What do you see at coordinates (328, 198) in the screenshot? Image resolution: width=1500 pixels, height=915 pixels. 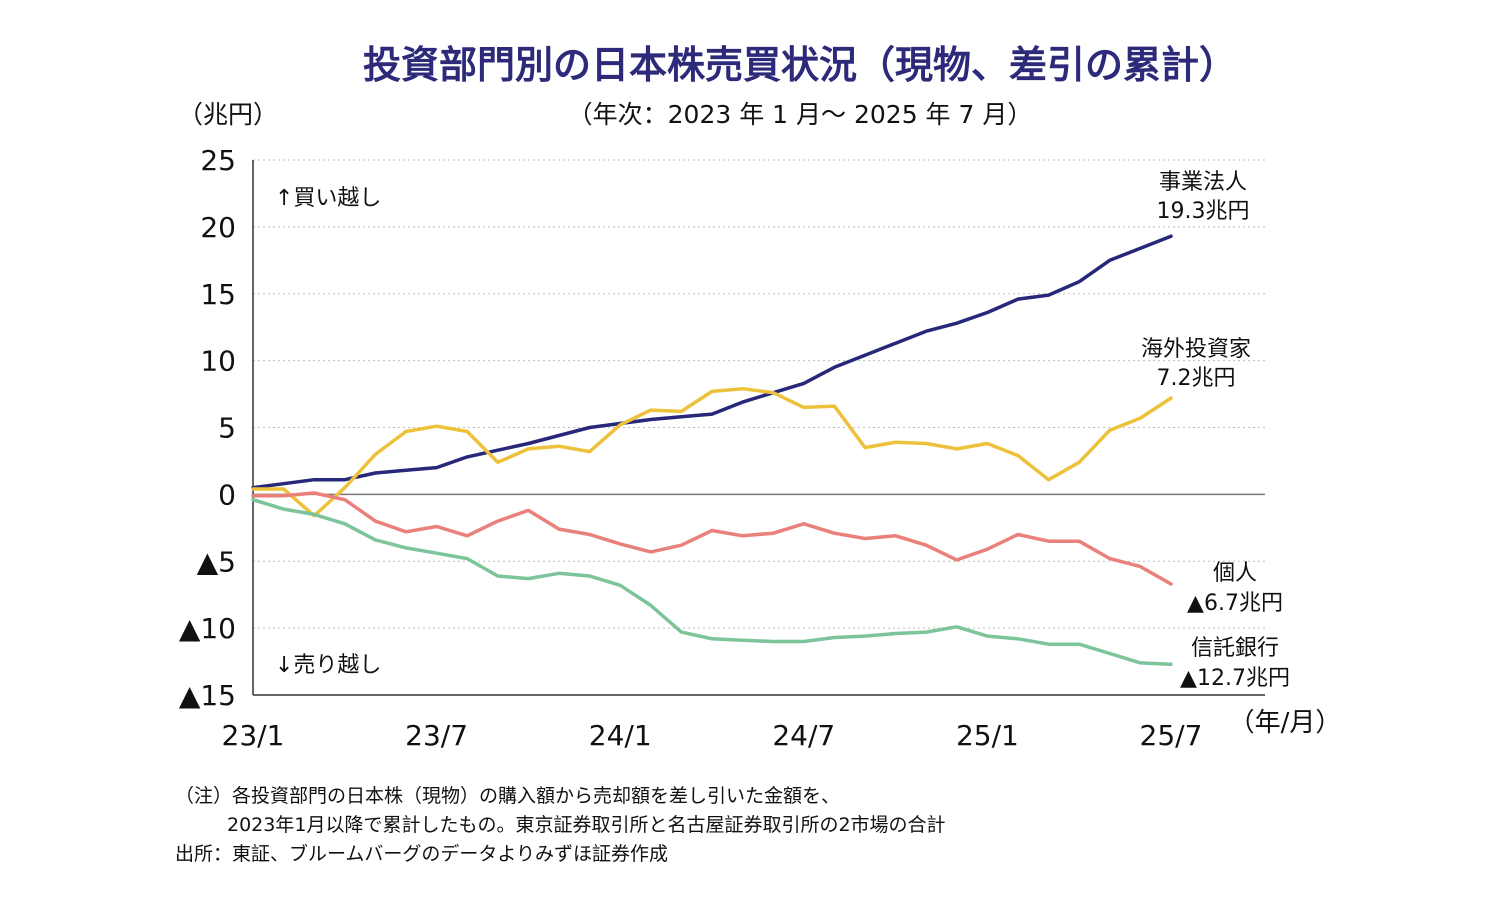 I see `buy-annotation: ↑買い越し` at bounding box center [328, 198].